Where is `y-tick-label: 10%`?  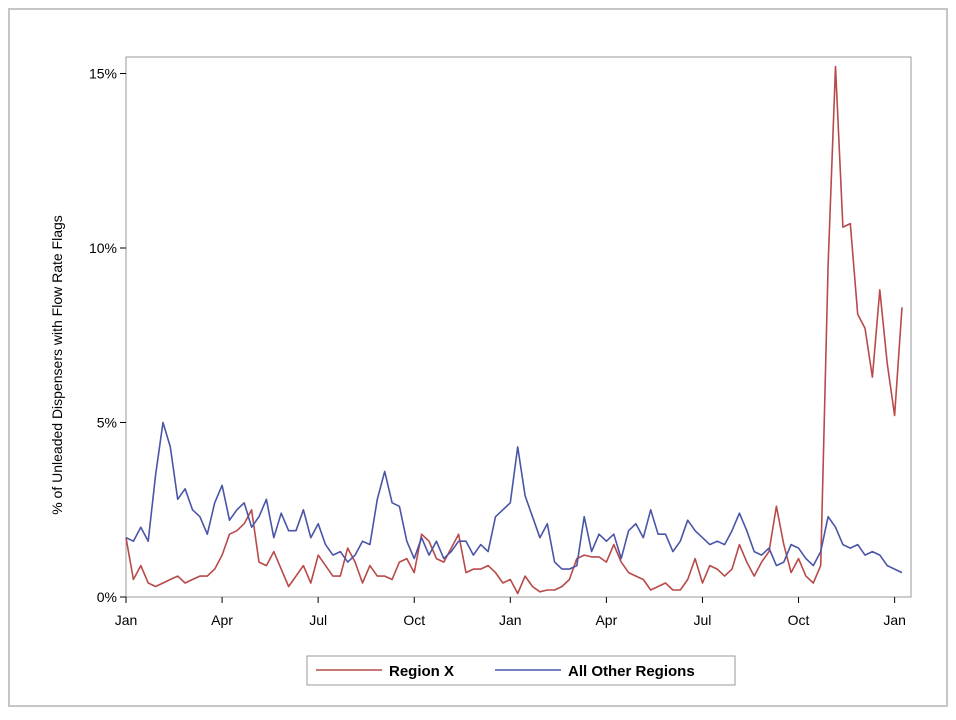 y-tick-label: 10% is located at coordinates (103, 248).